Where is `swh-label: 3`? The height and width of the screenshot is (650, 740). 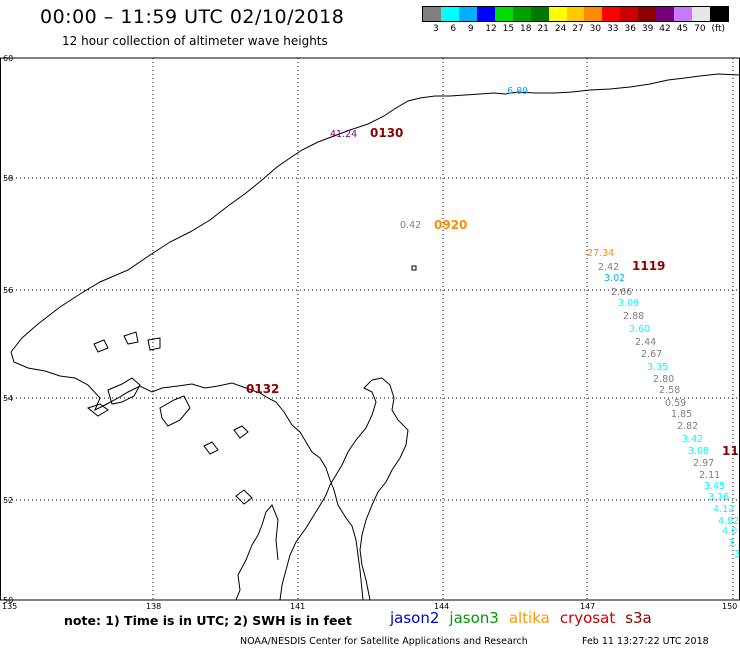 swh-label: 3 is located at coordinates (737, 554).